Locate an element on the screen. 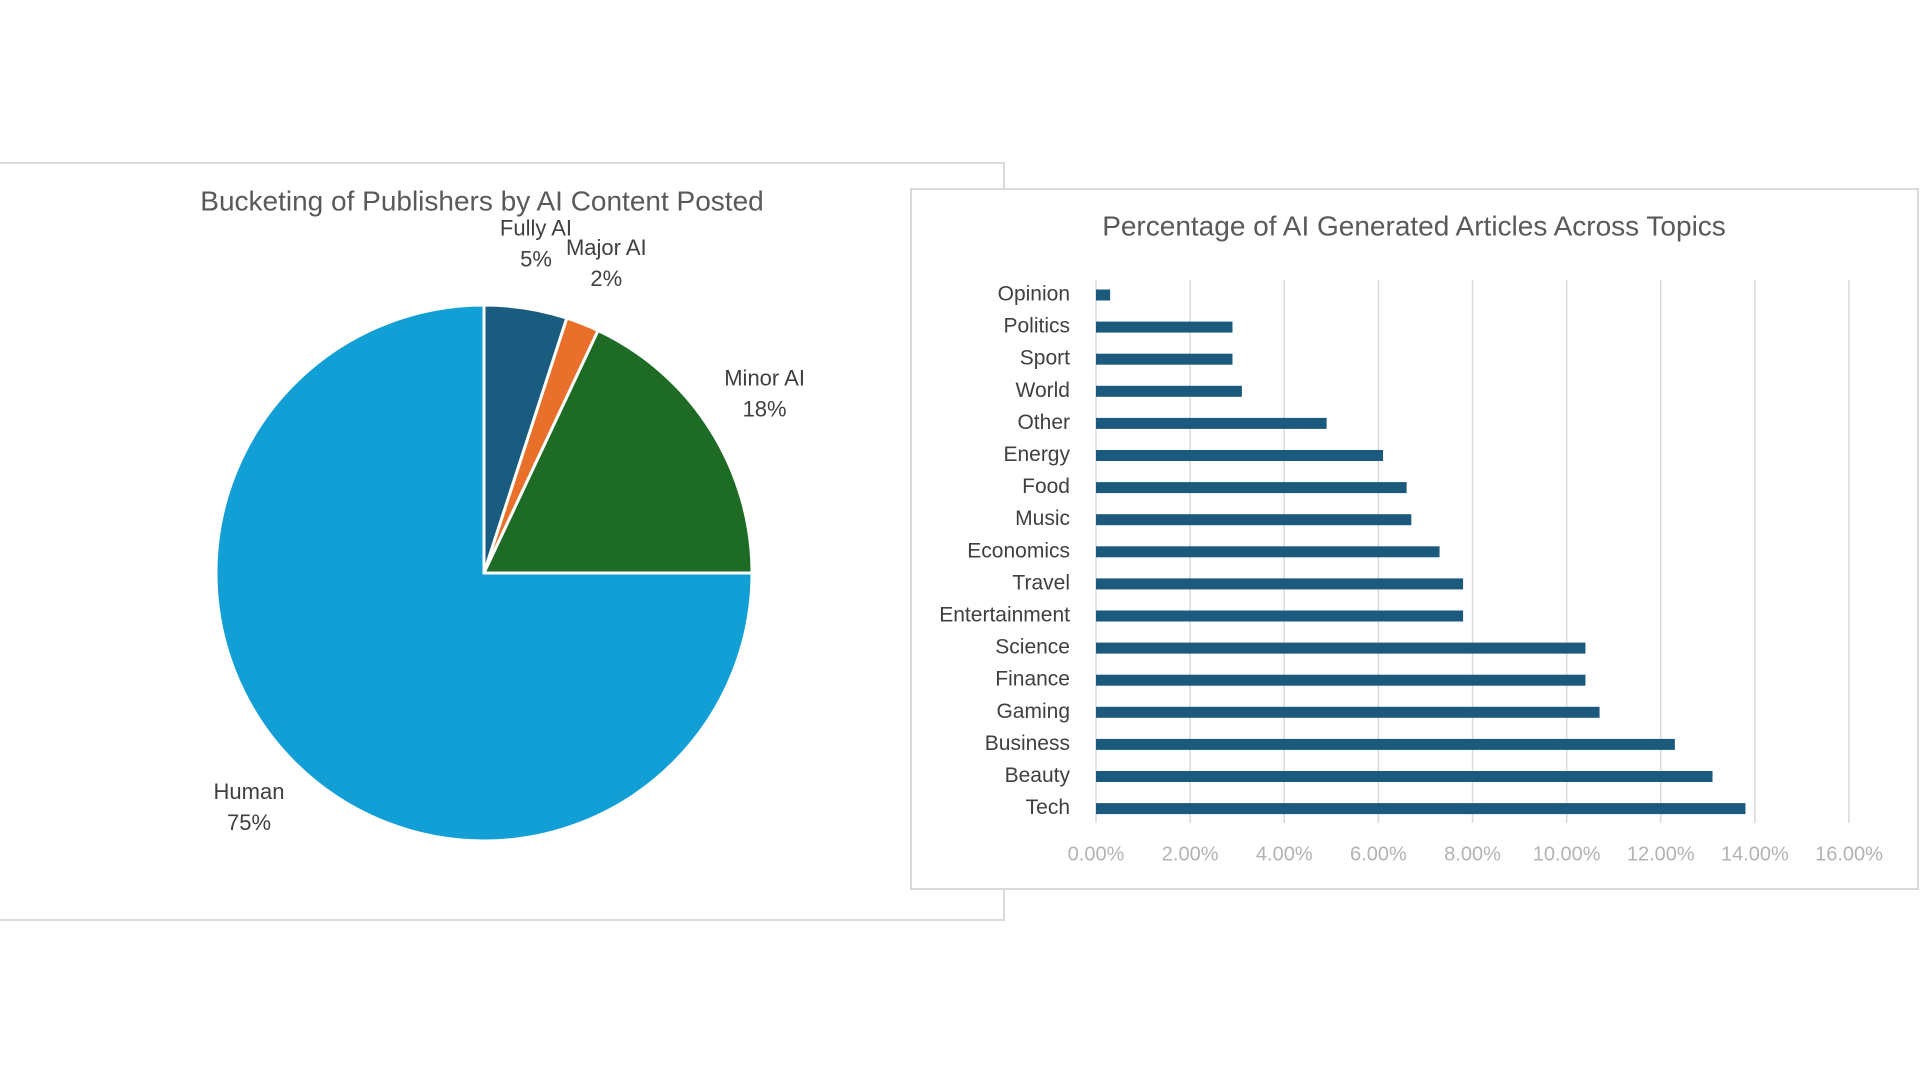 The width and height of the screenshot is (1920, 1080). x-tick-label: 0.00% is located at coordinates (1096, 854).